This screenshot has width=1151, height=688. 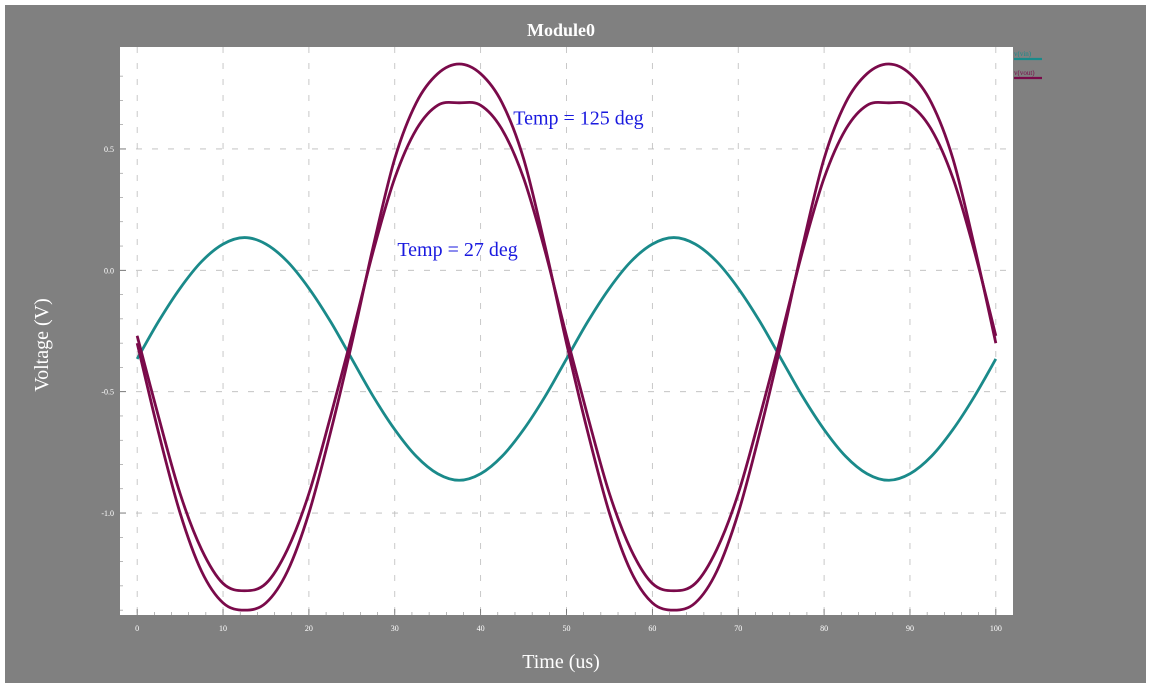 I want to click on y-tick-label: 0.0, so click(x=109, y=270).